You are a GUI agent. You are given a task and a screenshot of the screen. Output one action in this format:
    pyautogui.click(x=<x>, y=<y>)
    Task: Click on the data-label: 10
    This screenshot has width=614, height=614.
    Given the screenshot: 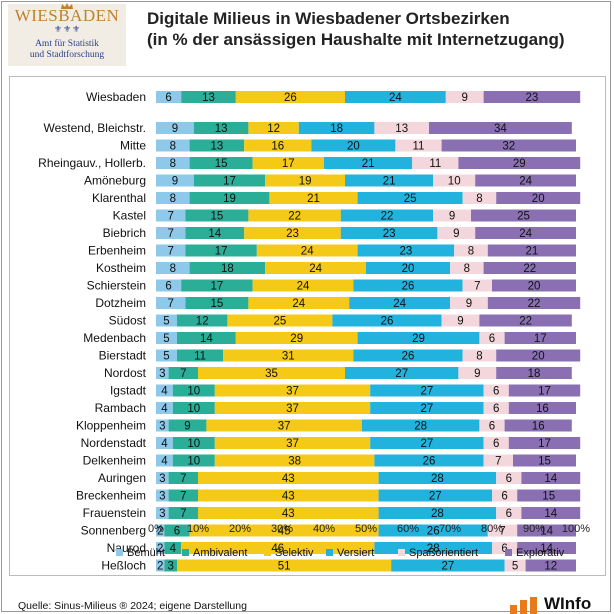 What is the action you would take?
    pyautogui.click(x=193, y=444)
    